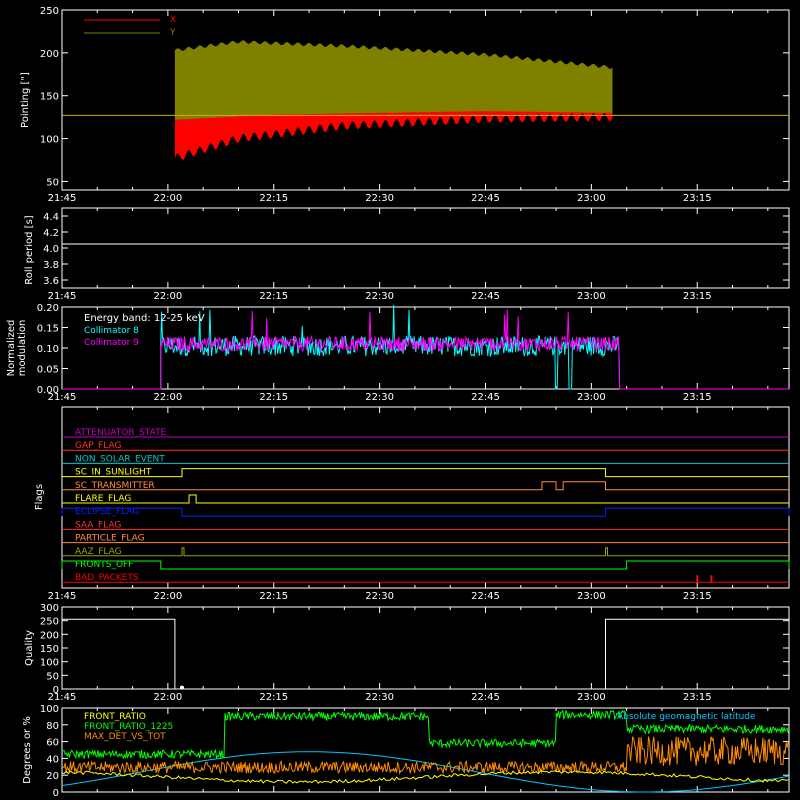 The width and height of the screenshot is (800, 800). Describe the element at coordinates (120, 459) in the screenshot. I see `flag-label-non-solar-event: NON_SOLAR_EVENT` at that location.